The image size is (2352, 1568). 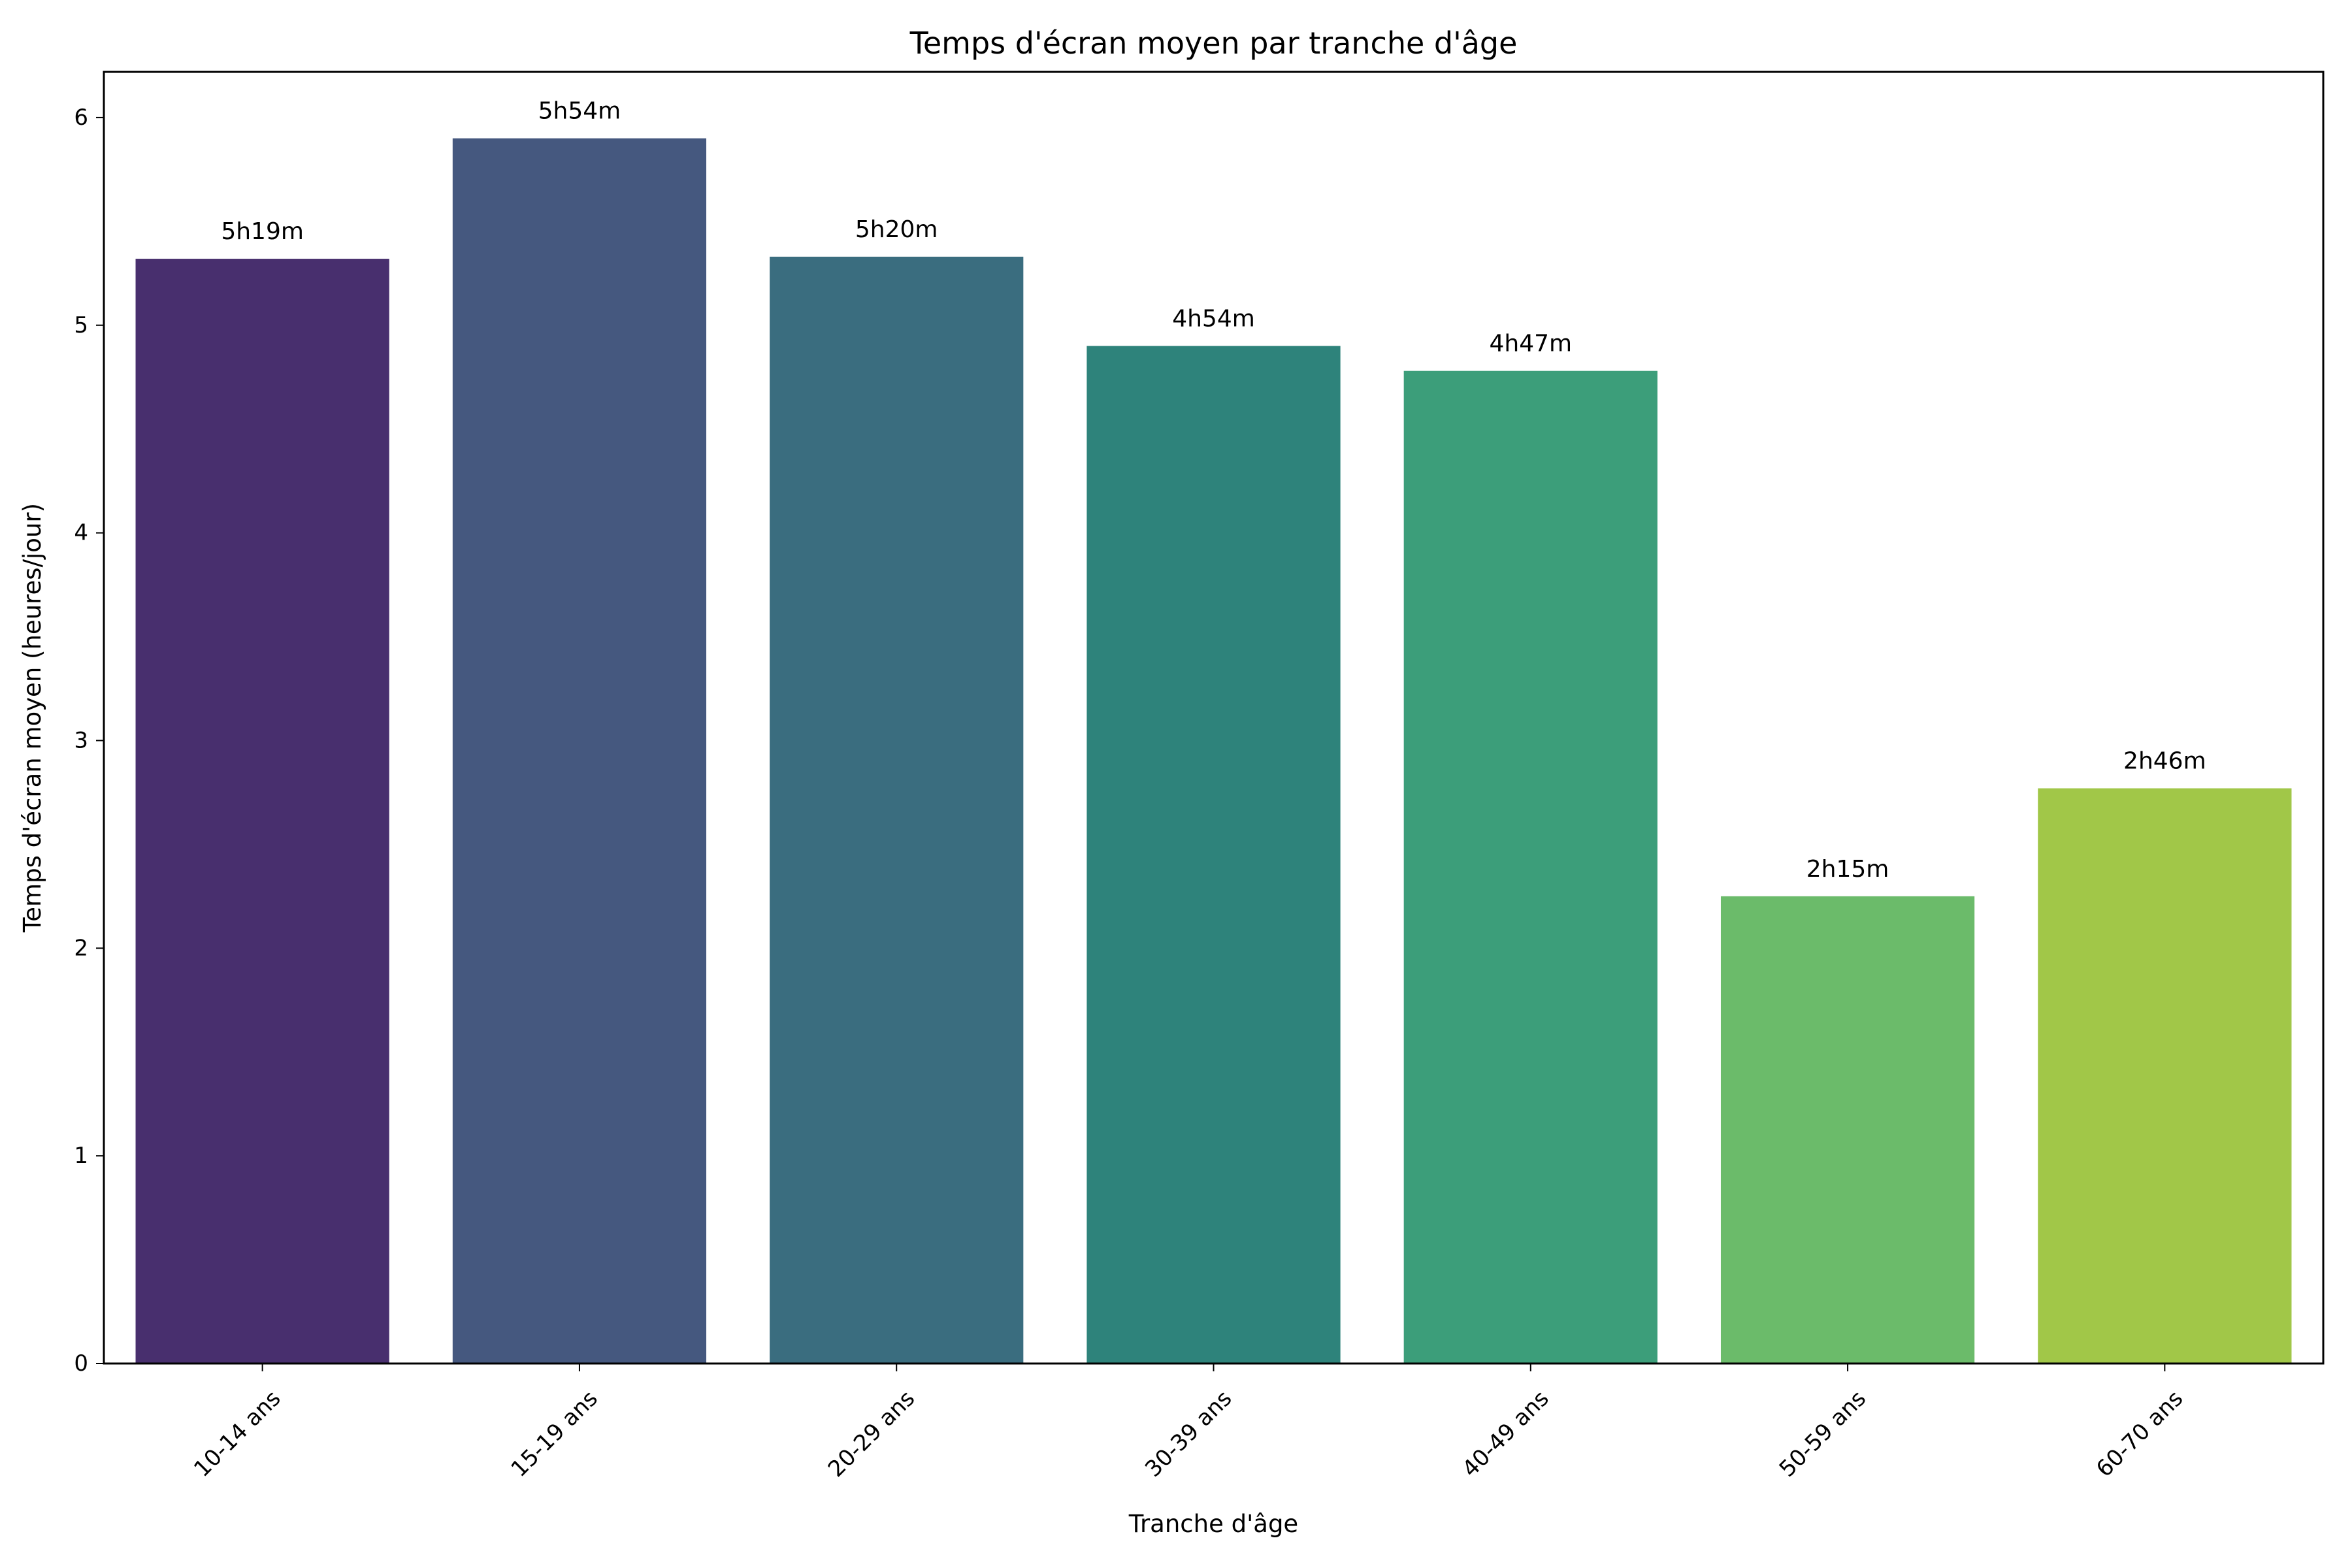 I want to click on y-axis-title: Temps d'écran moyen (heures/jour), so click(x=32, y=718).